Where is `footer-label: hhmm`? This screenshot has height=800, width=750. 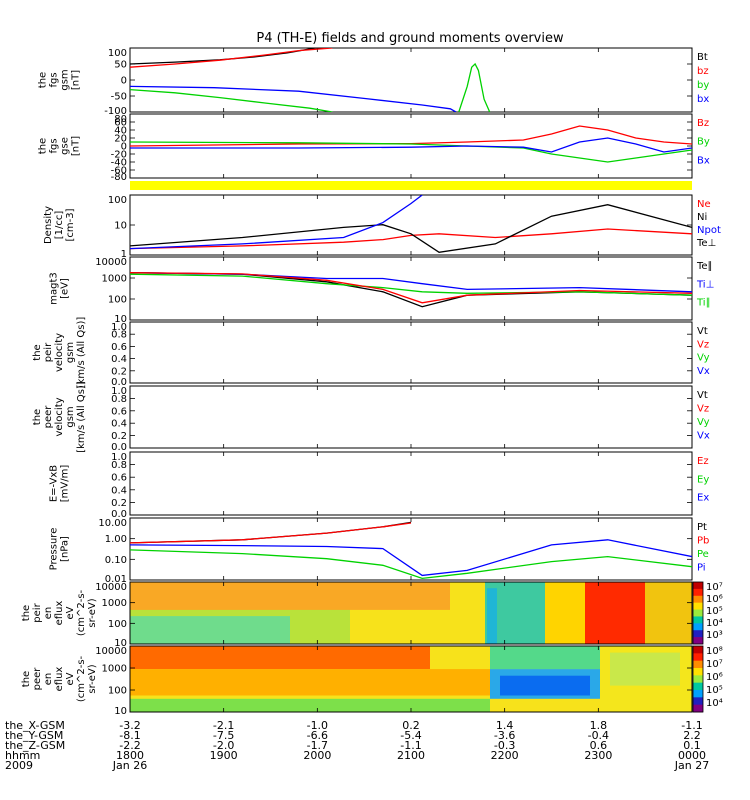 footer-label: hhmm is located at coordinates (22, 755).